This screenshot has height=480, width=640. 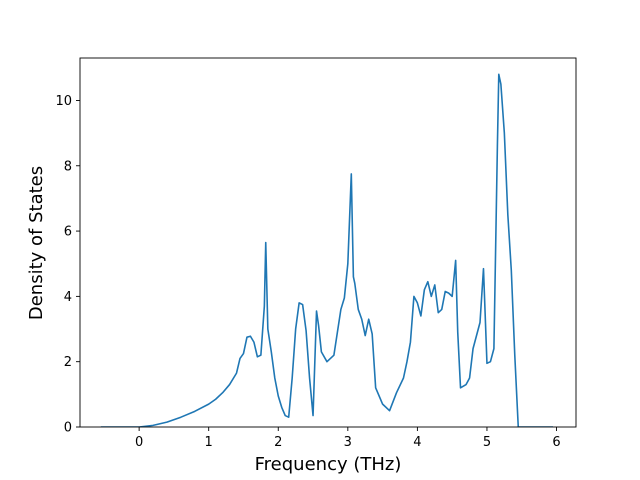 What do you see at coordinates (348, 442) in the screenshot?
I see `x-tick-label: 3` at bounding box center [348, 442].